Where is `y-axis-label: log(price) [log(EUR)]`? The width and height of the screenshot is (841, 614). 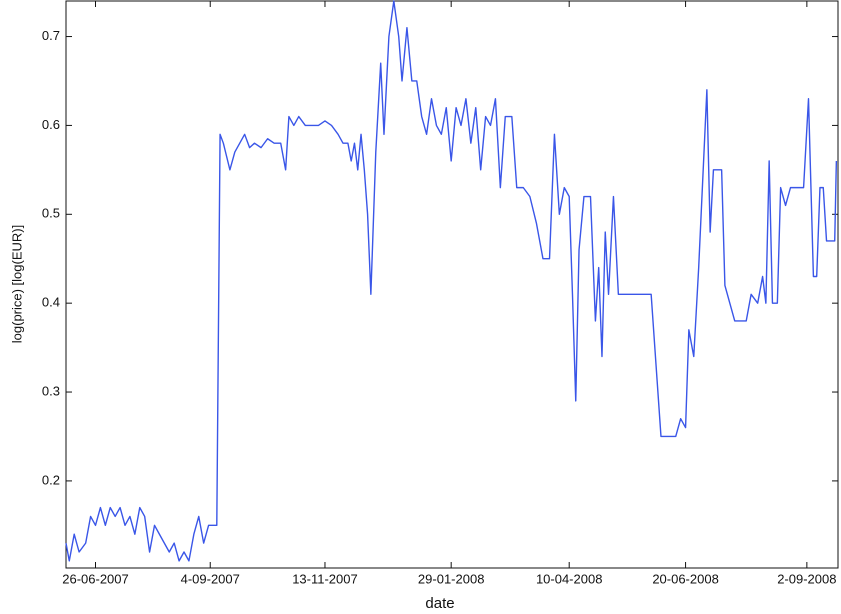 y-axis-label: log(price) [log(EUR)] is located at coordinates (16, 284).